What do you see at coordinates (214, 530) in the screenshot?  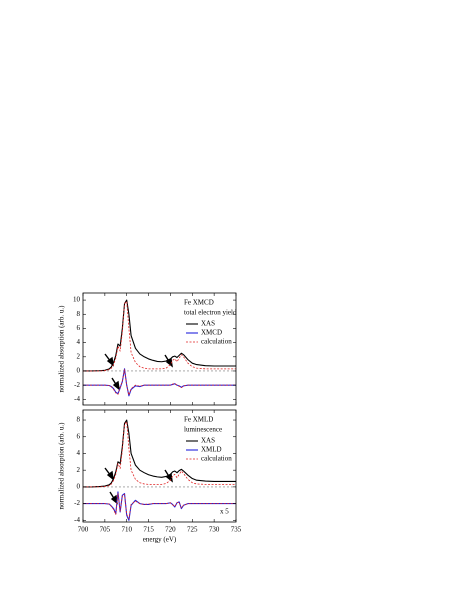 I see `x-tick-label: 730` at bounding box center [214, 530].